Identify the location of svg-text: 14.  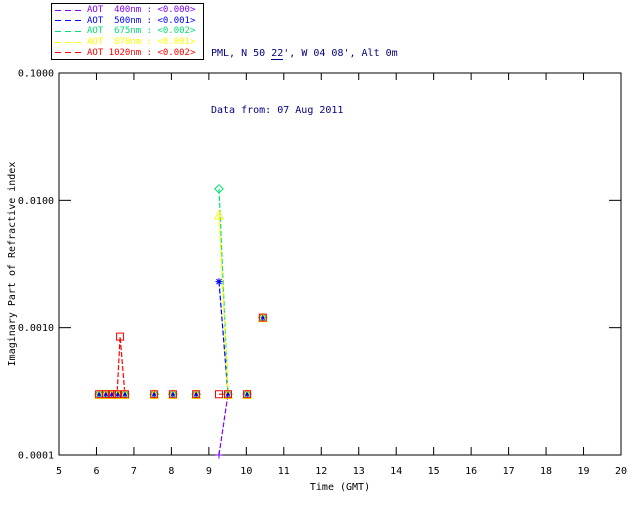
(396, 471).